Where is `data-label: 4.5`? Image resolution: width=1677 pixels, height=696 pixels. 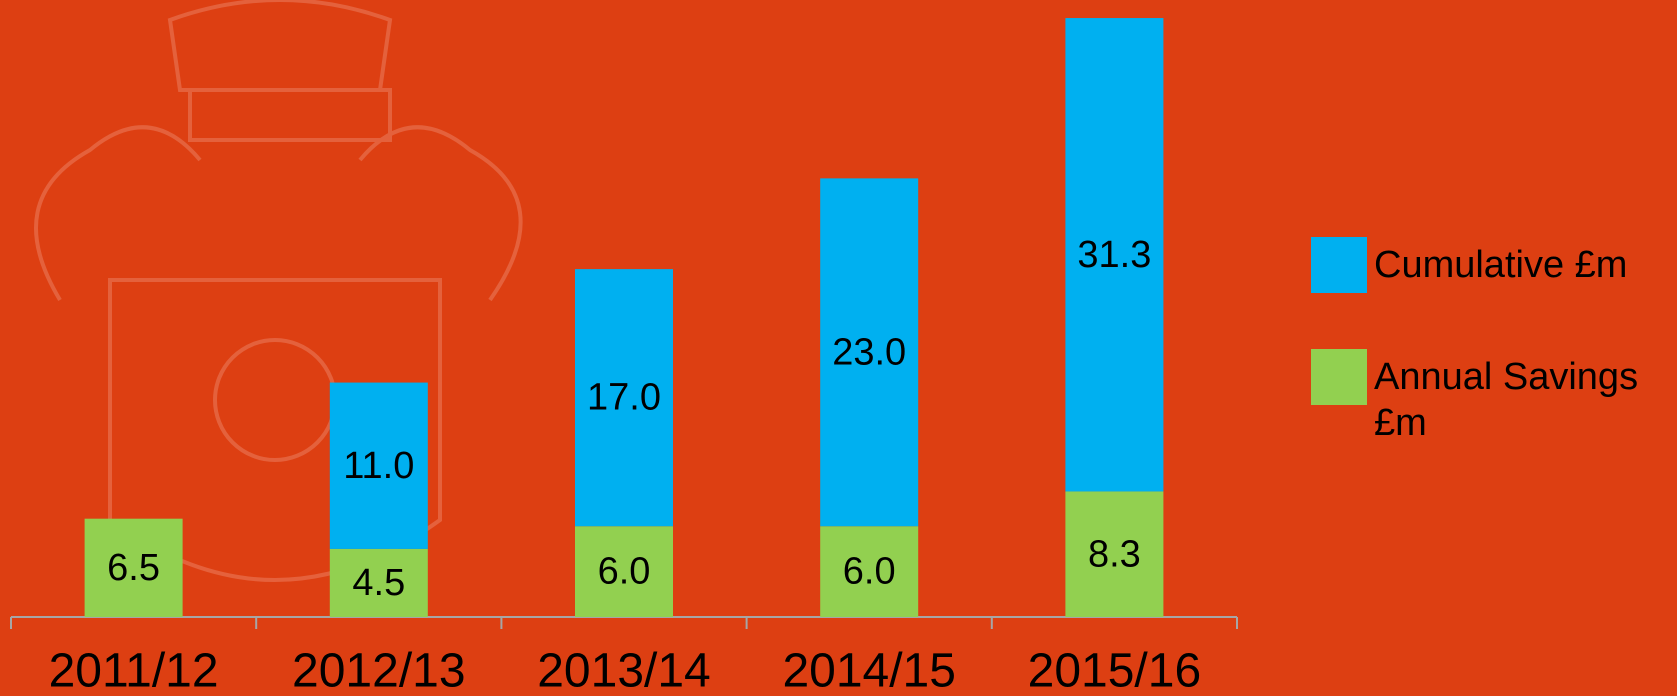
data-label: 4.5 is located at coordinates (378, 583).